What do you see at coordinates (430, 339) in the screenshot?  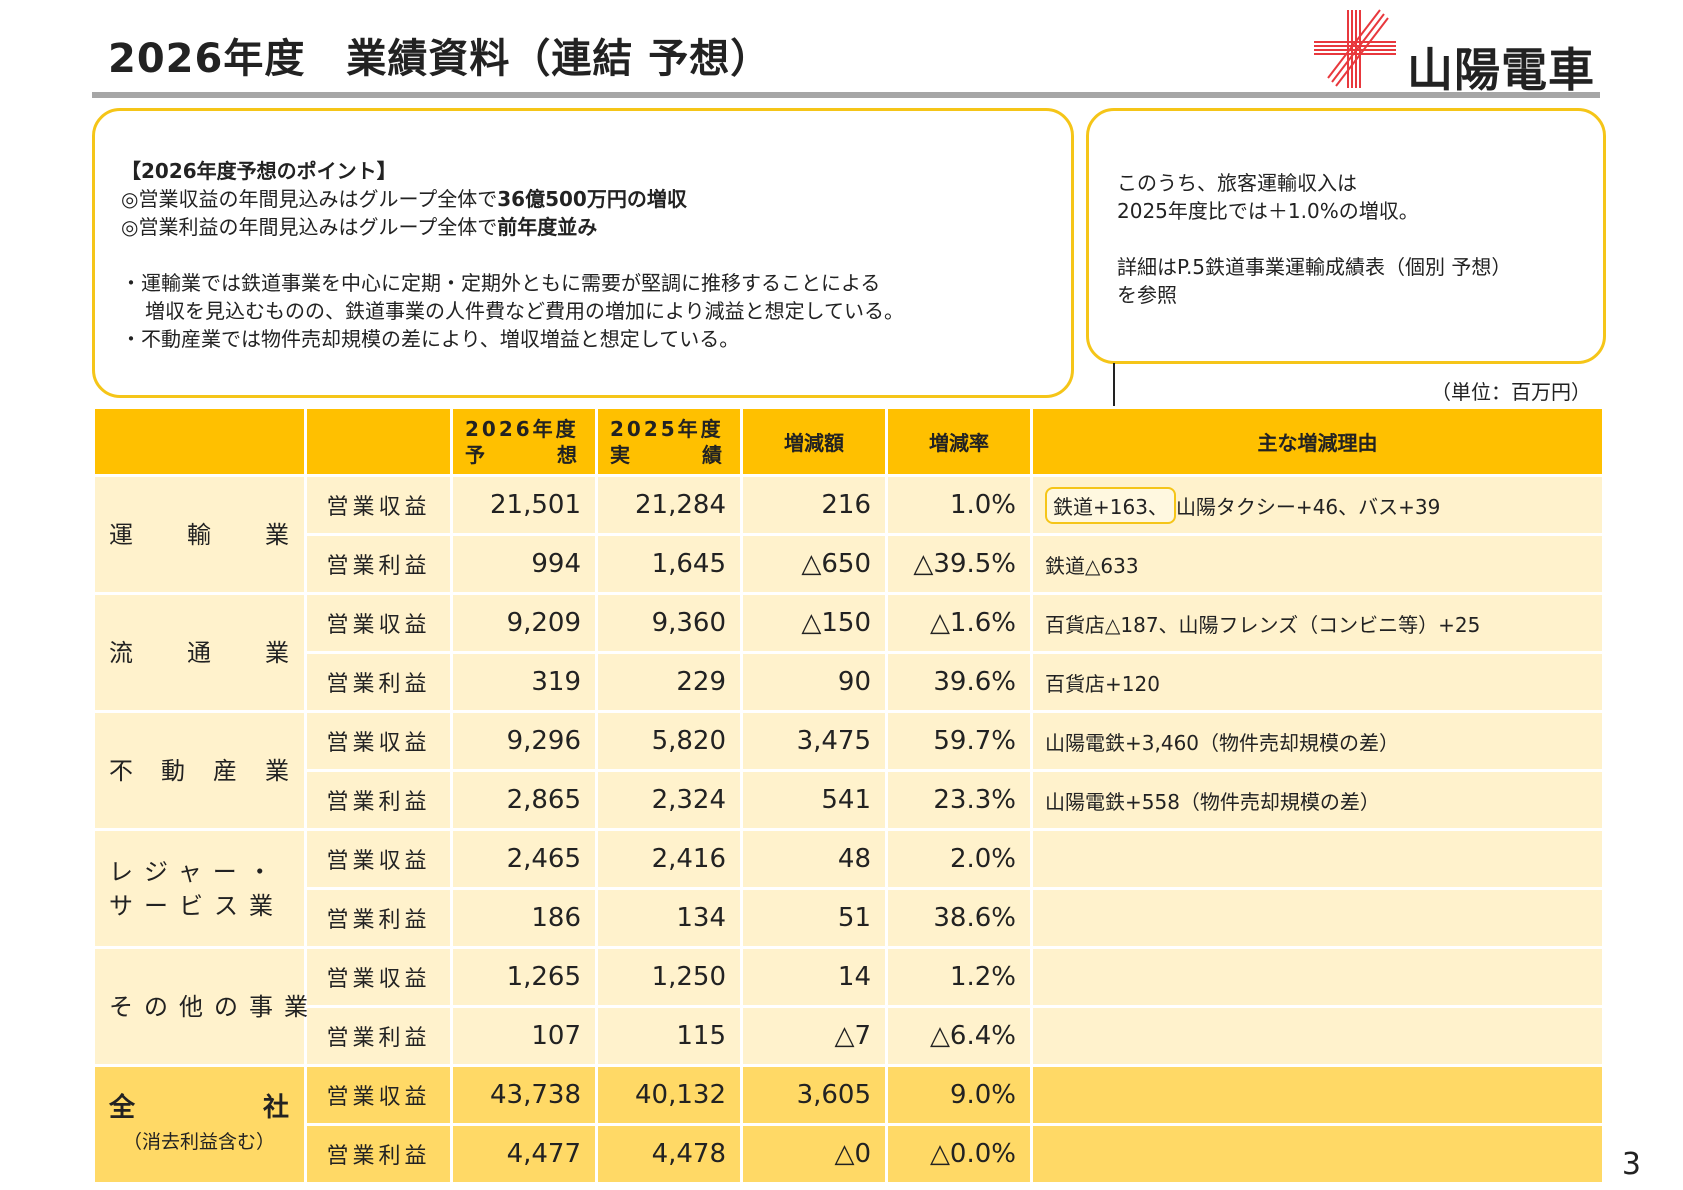 I see `points-bullet-realestate: ・不動産業では物件売却規模の差により、増収増益と想定している。` at bounding box center [430, 339].